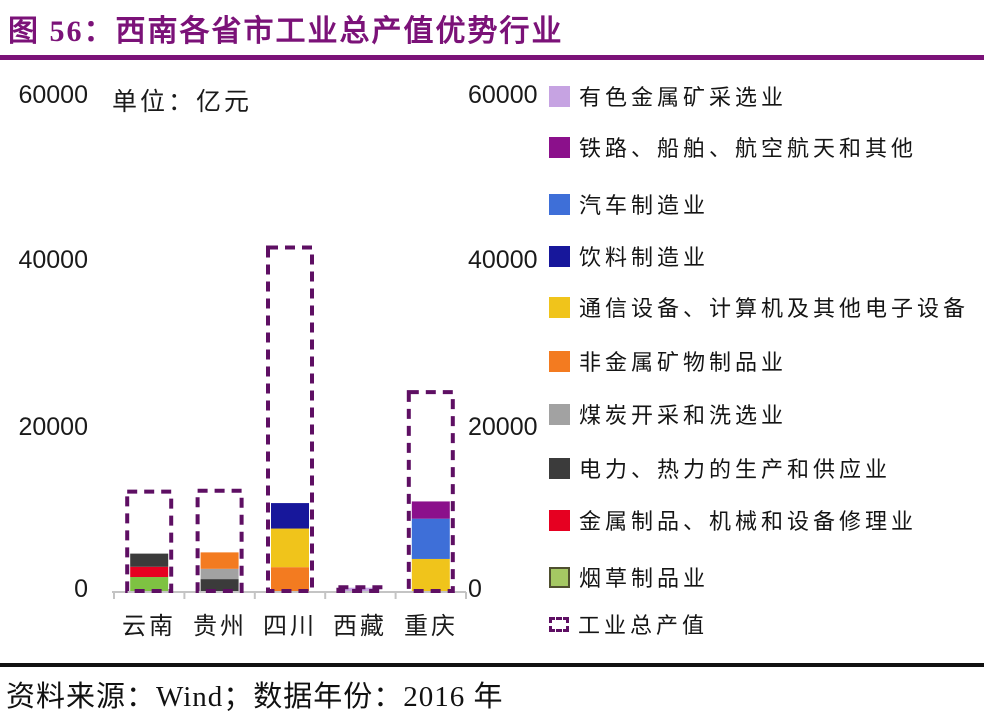  Describe the element at coordinates (182, 102) in the screenshot. I see `unit-label: 单位：亿元` at that location.